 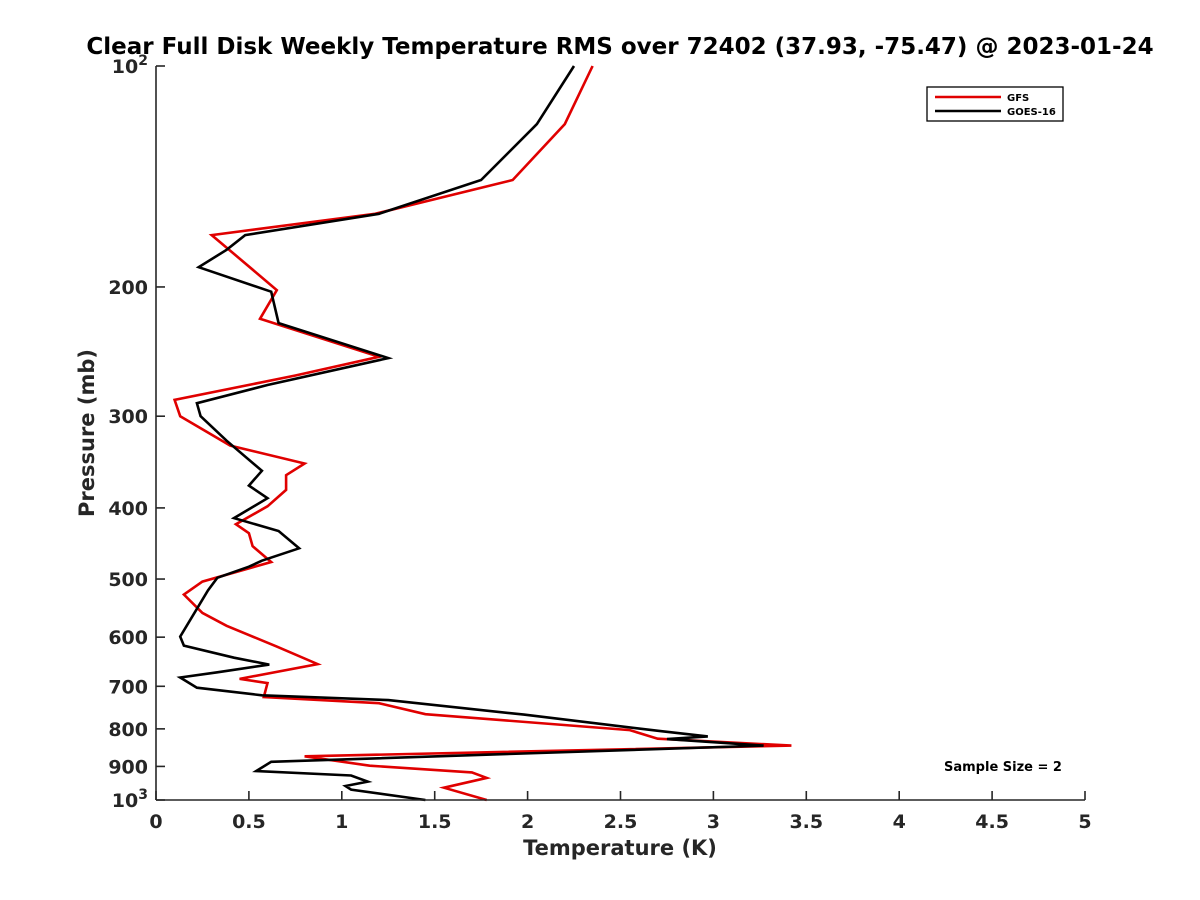 I want to click on y-tick-label: 200, so click(x=128, y=288).